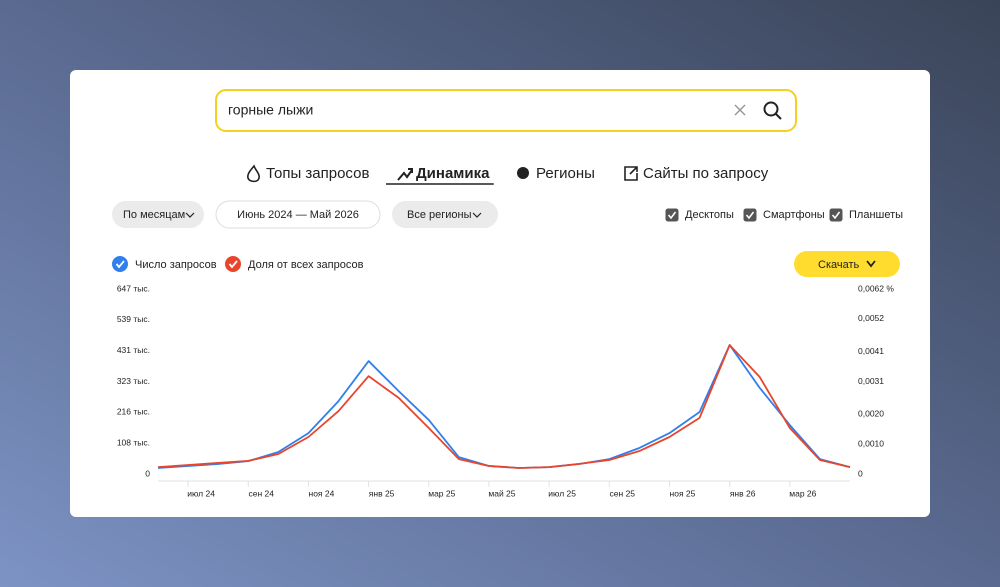 The image size is (1000, 587). What do you see at coordinates (133, 381) in the screenshot?
I see `y-tick-label: 323 тыс.` at bounding box center [133, 381].